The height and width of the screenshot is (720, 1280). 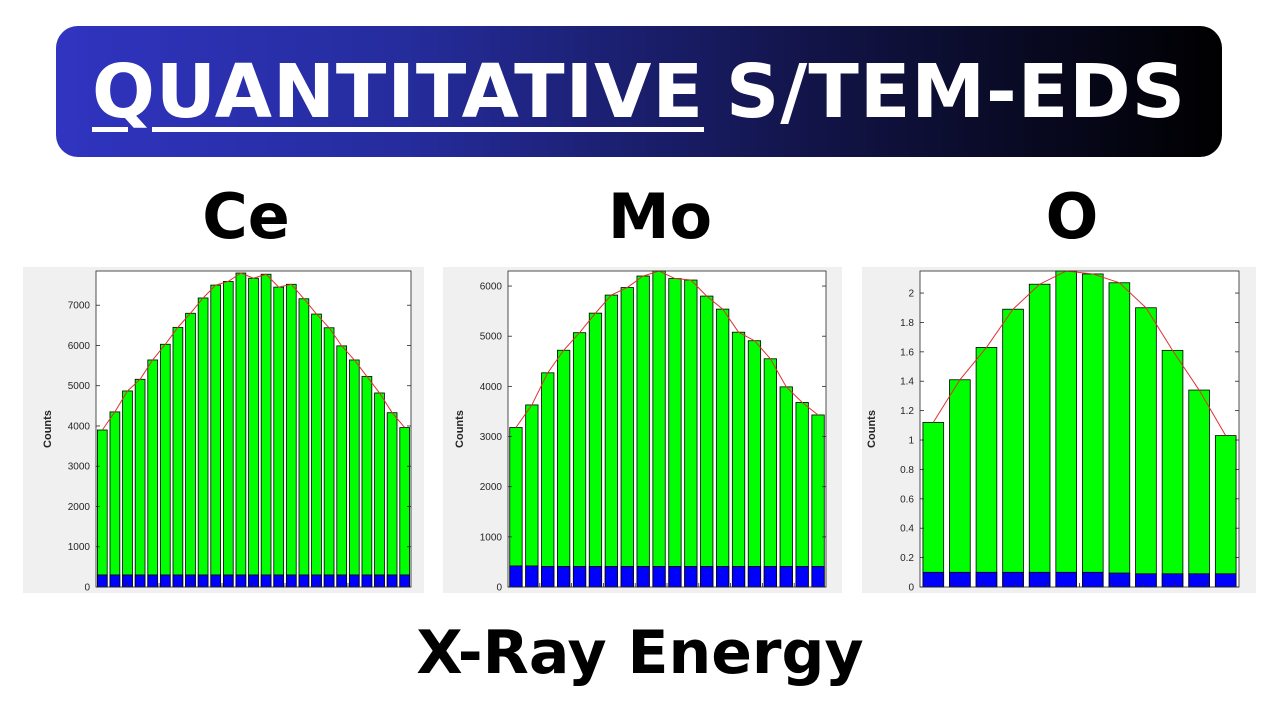 What do you see at coordinates (460, 429) in the screenshot?
I see `mo-ylabel: Counts` at bounding box center [460, 429].